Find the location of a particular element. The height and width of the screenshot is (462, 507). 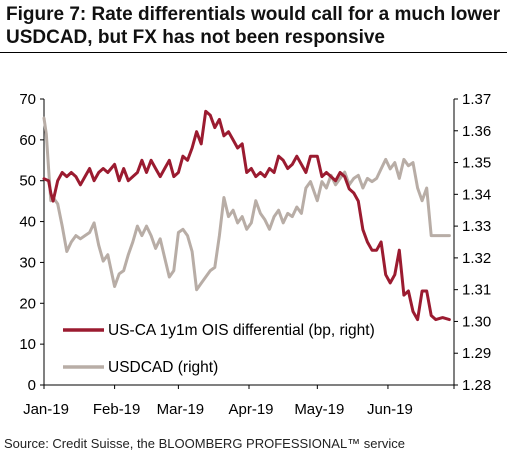

left-tick-label: 50 is located at coordinates (27, 181).